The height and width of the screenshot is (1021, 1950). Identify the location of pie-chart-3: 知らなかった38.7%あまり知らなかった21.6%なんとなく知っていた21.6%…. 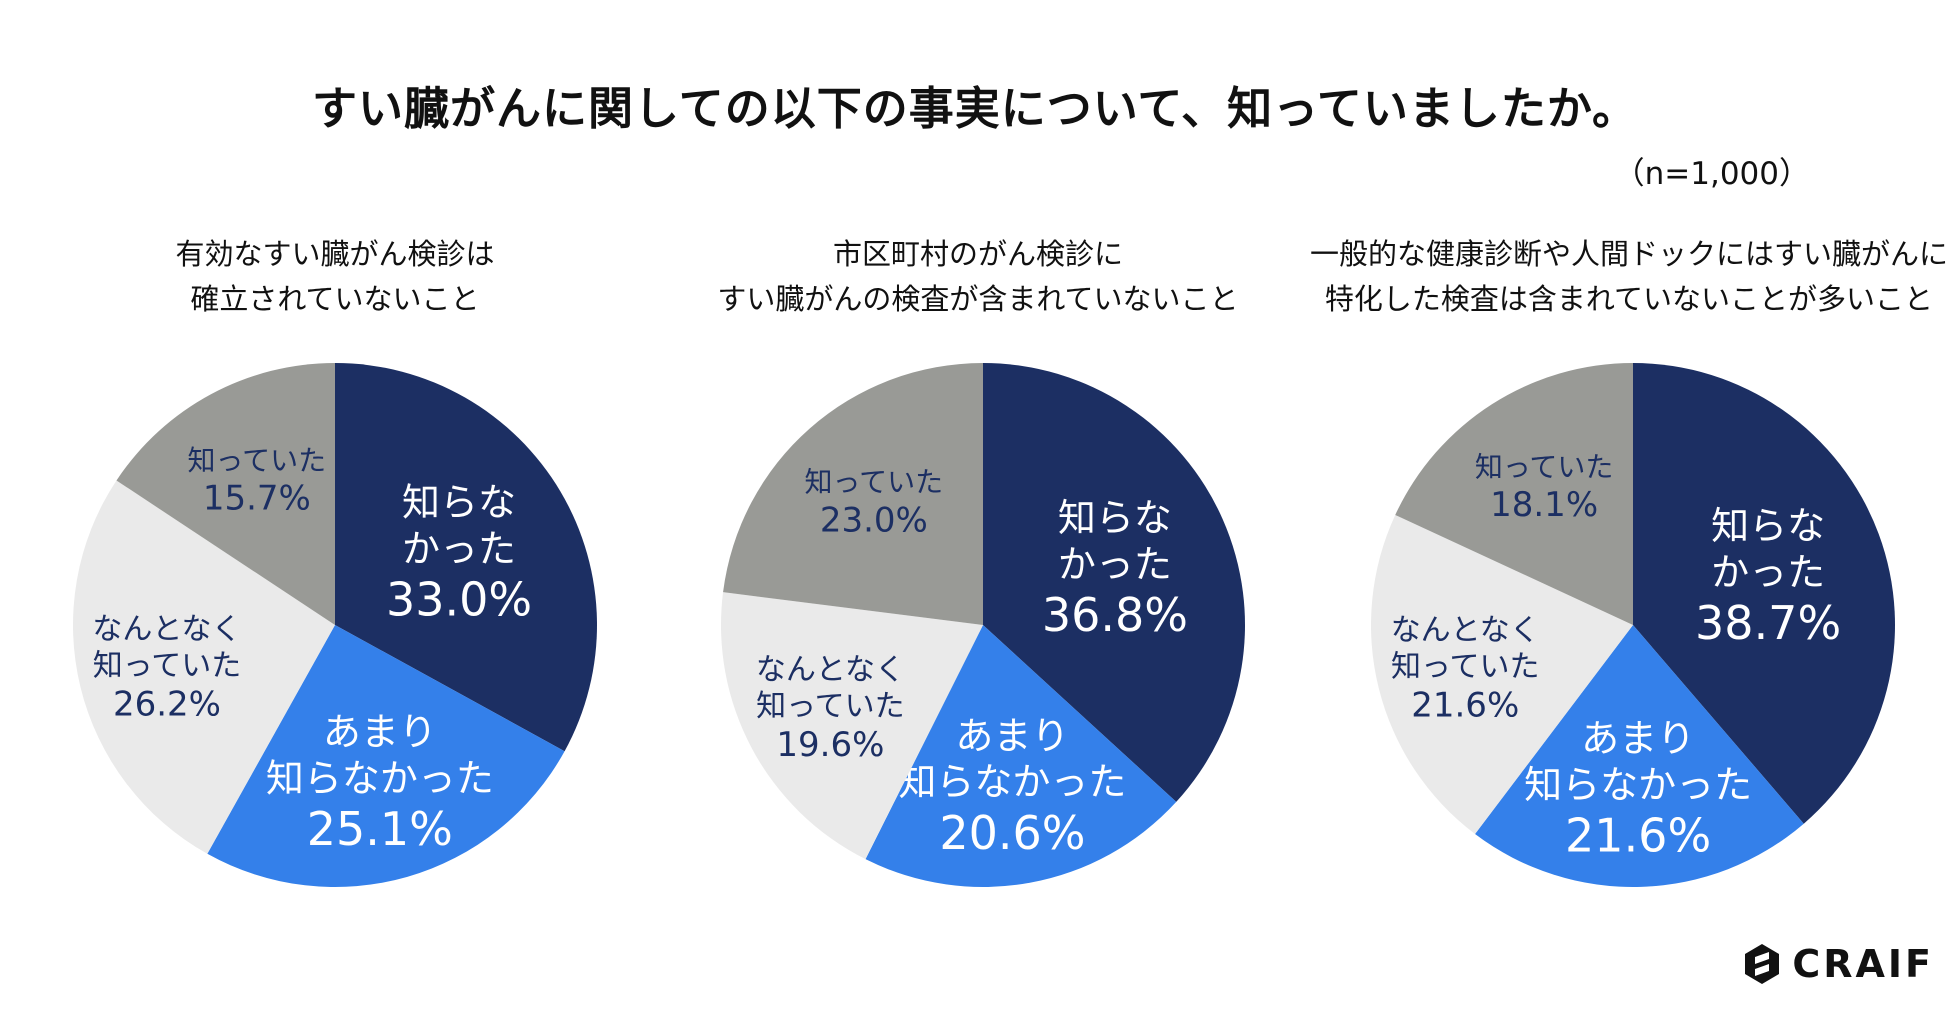
(1633, 625).